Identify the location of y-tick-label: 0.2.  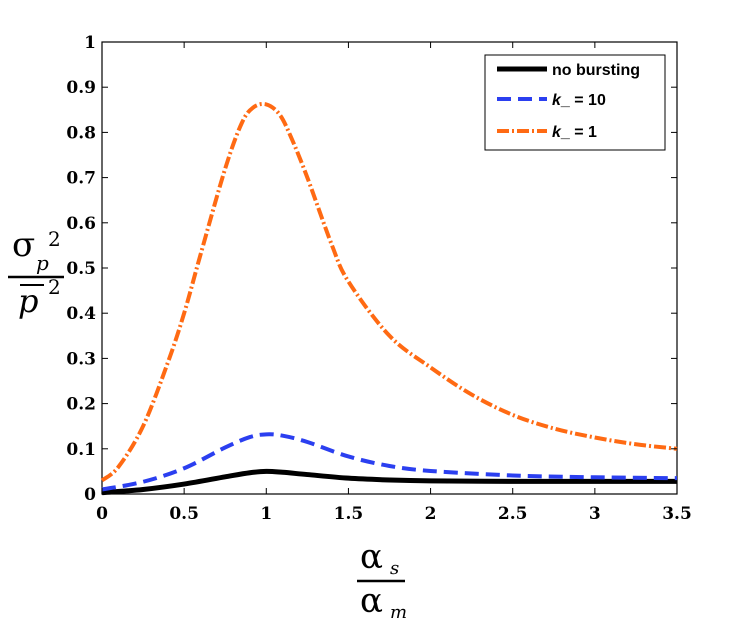
(81, 405).